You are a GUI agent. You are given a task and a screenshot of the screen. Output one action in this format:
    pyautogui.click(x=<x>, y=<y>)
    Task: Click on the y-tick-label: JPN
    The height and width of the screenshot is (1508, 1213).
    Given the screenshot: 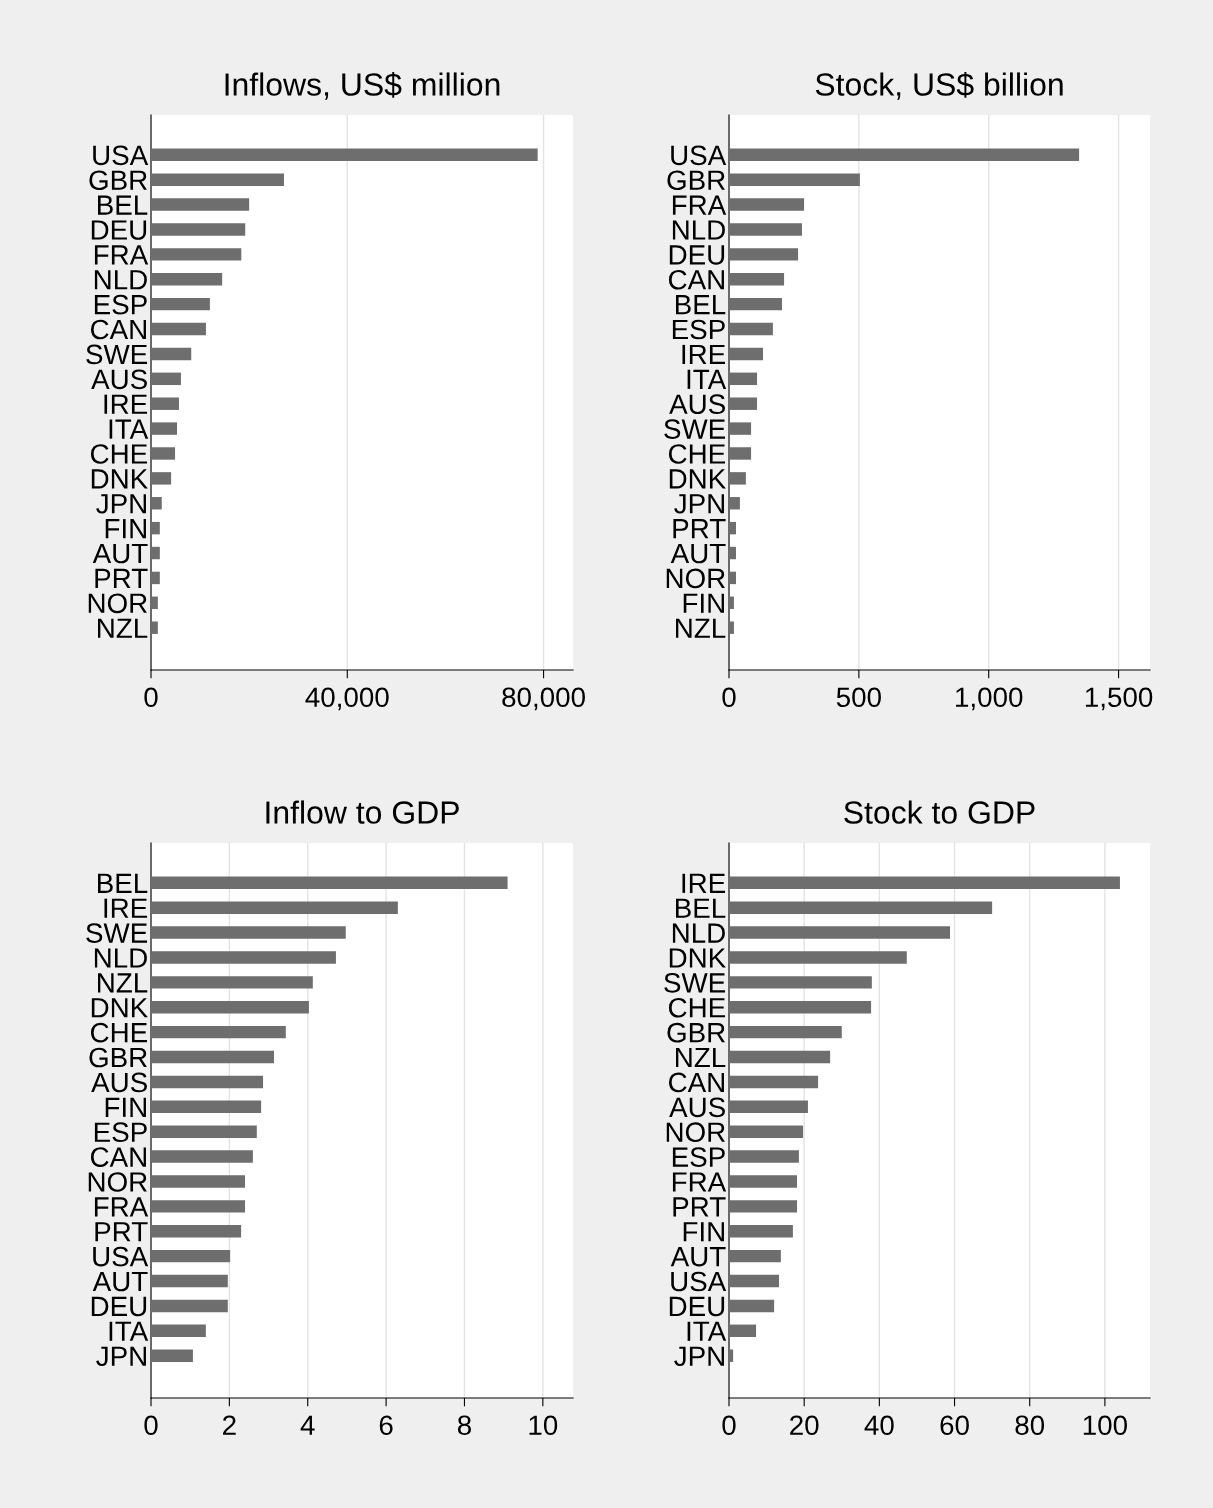 What is the action you would take?
    pyautogui.click(x=699, y=504)
    